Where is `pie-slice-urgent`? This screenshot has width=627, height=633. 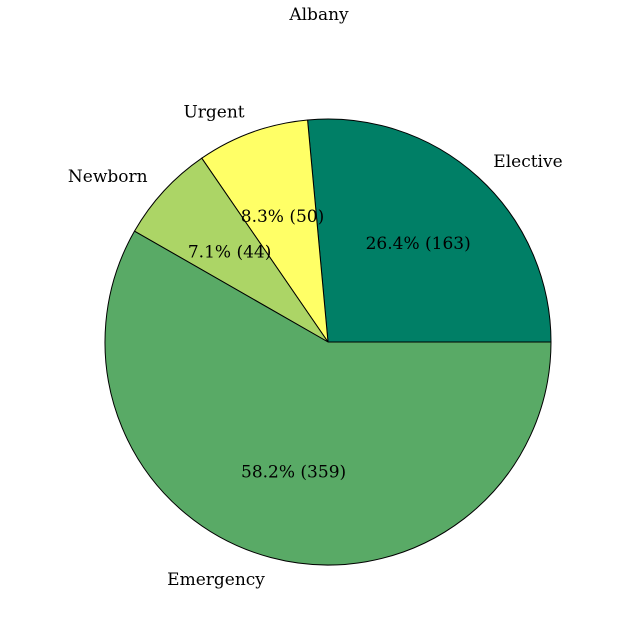
pie-slice-urgent is located at coordinates (265, 231).